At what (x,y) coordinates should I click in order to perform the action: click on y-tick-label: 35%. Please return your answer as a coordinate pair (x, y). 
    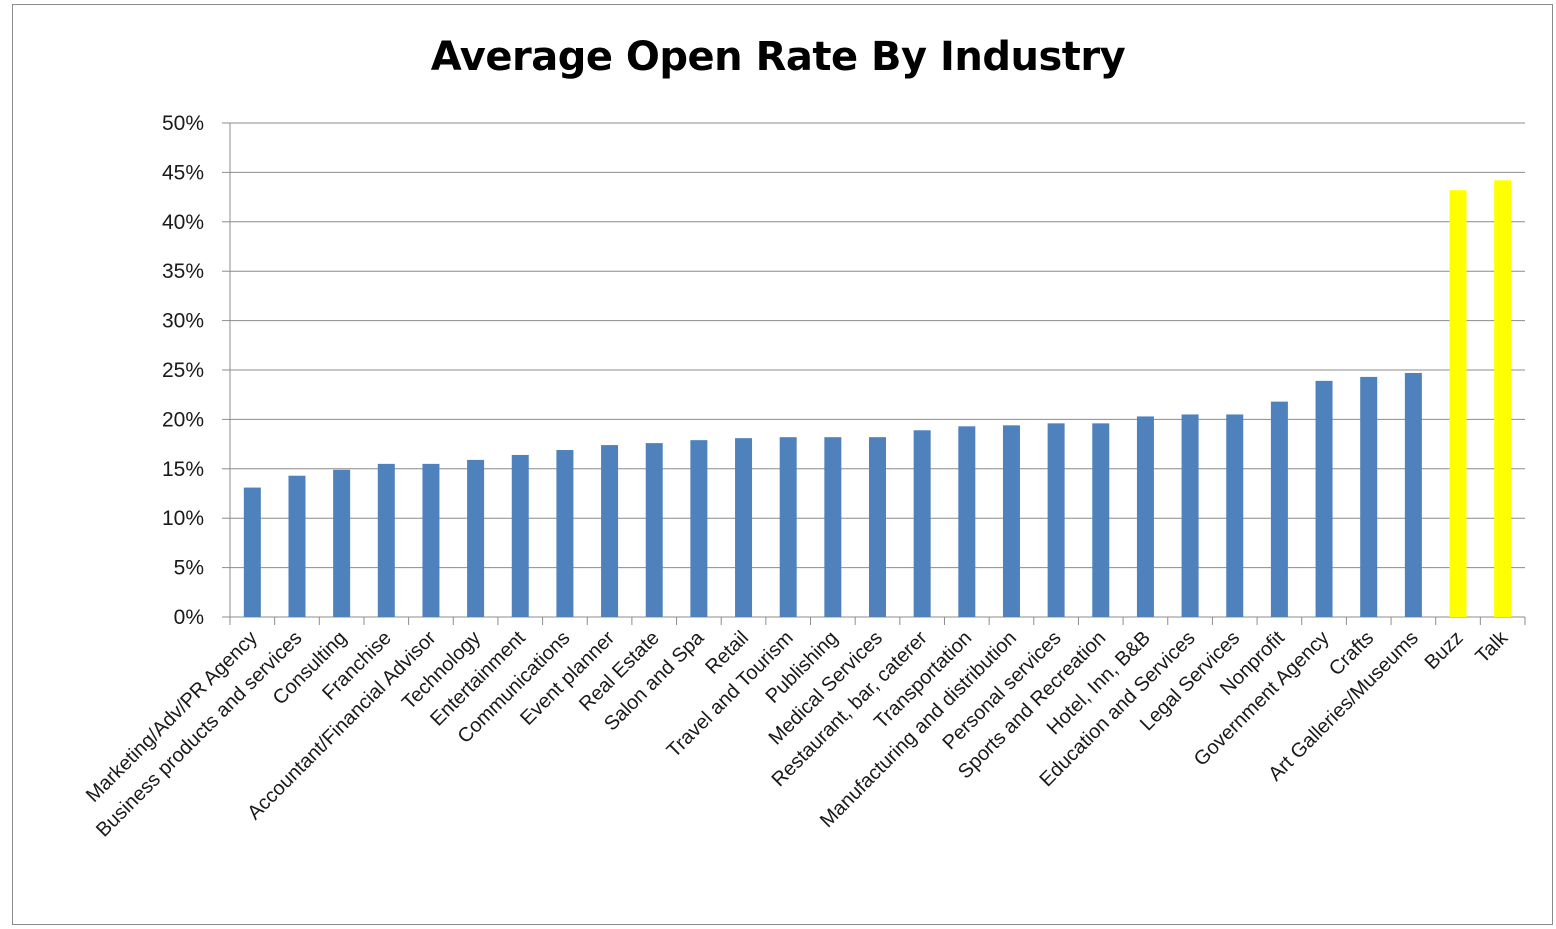
    Looking at the image, I should click on (183, 271).